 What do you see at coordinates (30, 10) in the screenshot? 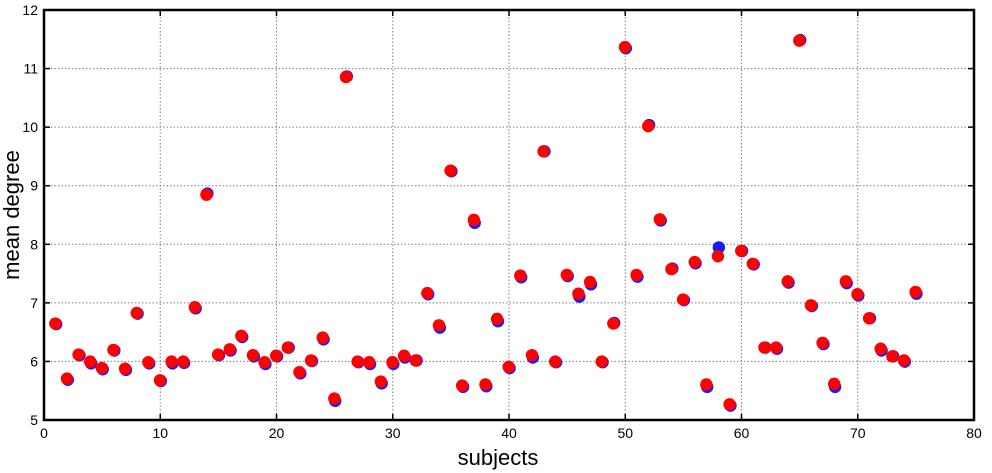
I see `y-tick-label: 12` at bounding box center [30, 10].